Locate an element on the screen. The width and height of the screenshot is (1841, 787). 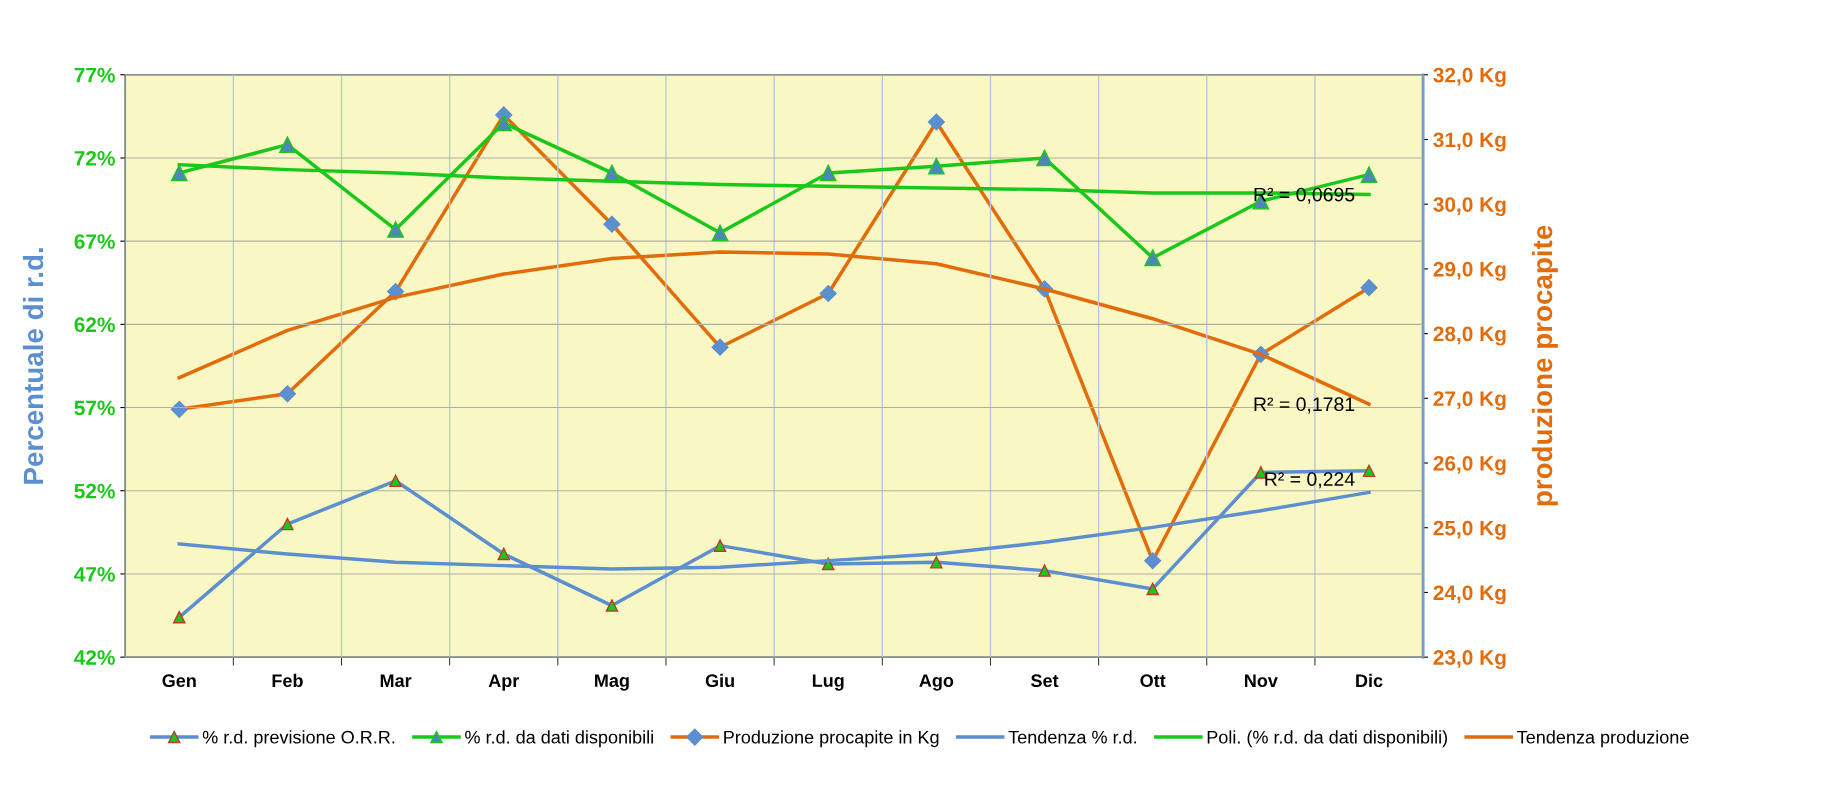
y2-tick-label: 29,0 Kg is located at coordinates (1469, 271).